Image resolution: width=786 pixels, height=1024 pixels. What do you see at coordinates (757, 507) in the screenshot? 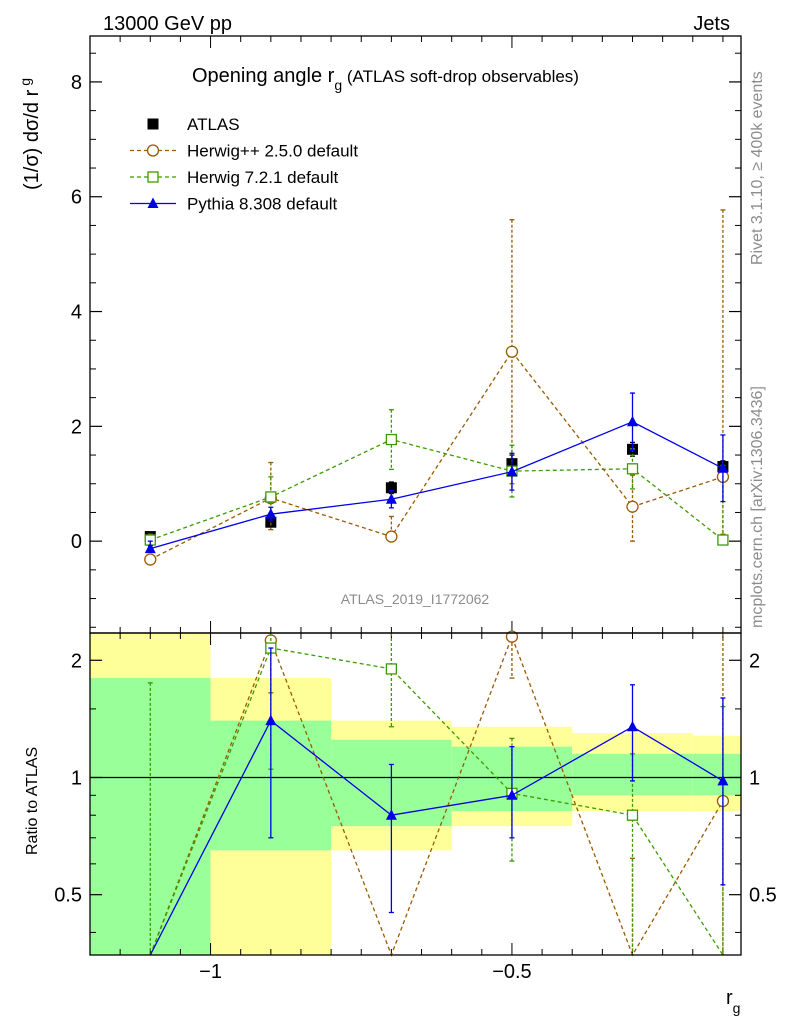
I see `mcplots-label: mcplots.cern.ch [arXiv:1306.3436]` at bounding box center [757, 507].